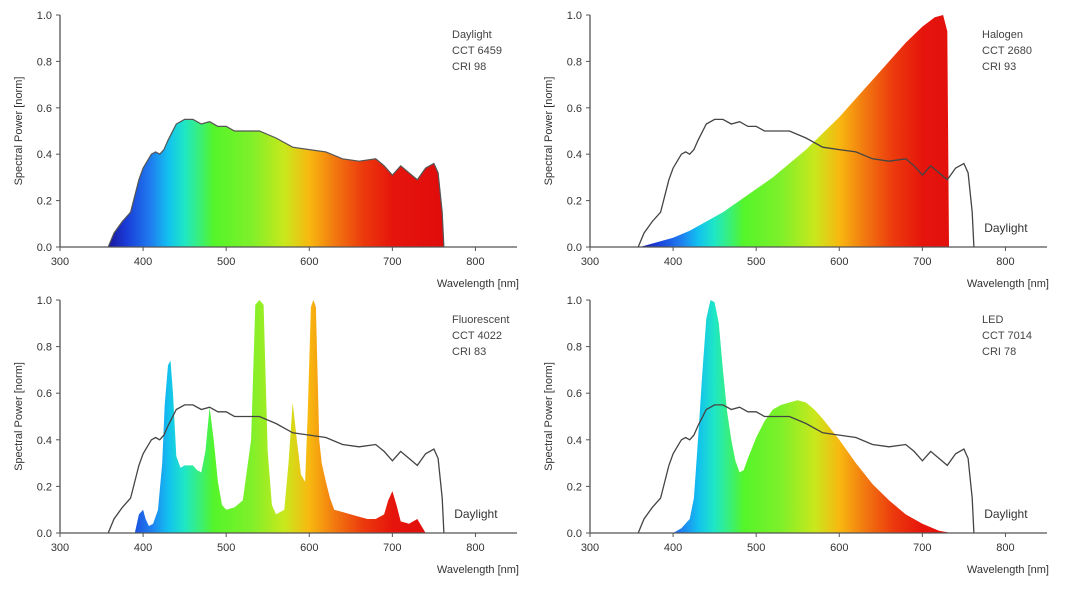 The image size is (1069, 589). I want to click on spectrum-area-halogen, so click(794, 131).